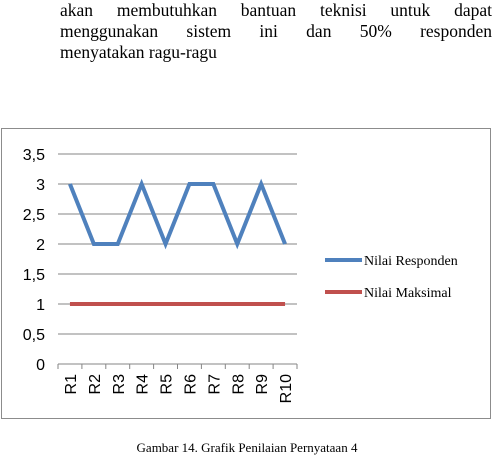  What do you see at coordinates (238, 384) in the screenshot?
I see `x-tick-label: R8` at bounding box center [238, 384].